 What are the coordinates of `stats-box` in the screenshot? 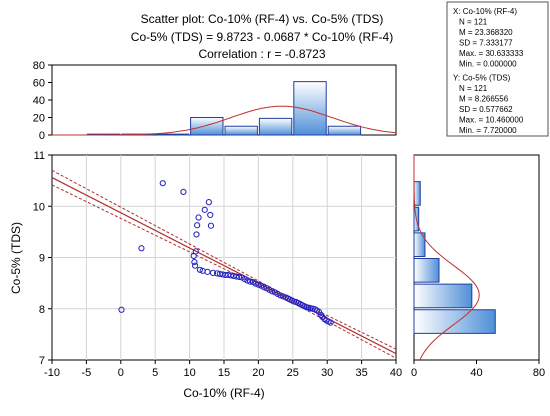 It's located at (497, 69).